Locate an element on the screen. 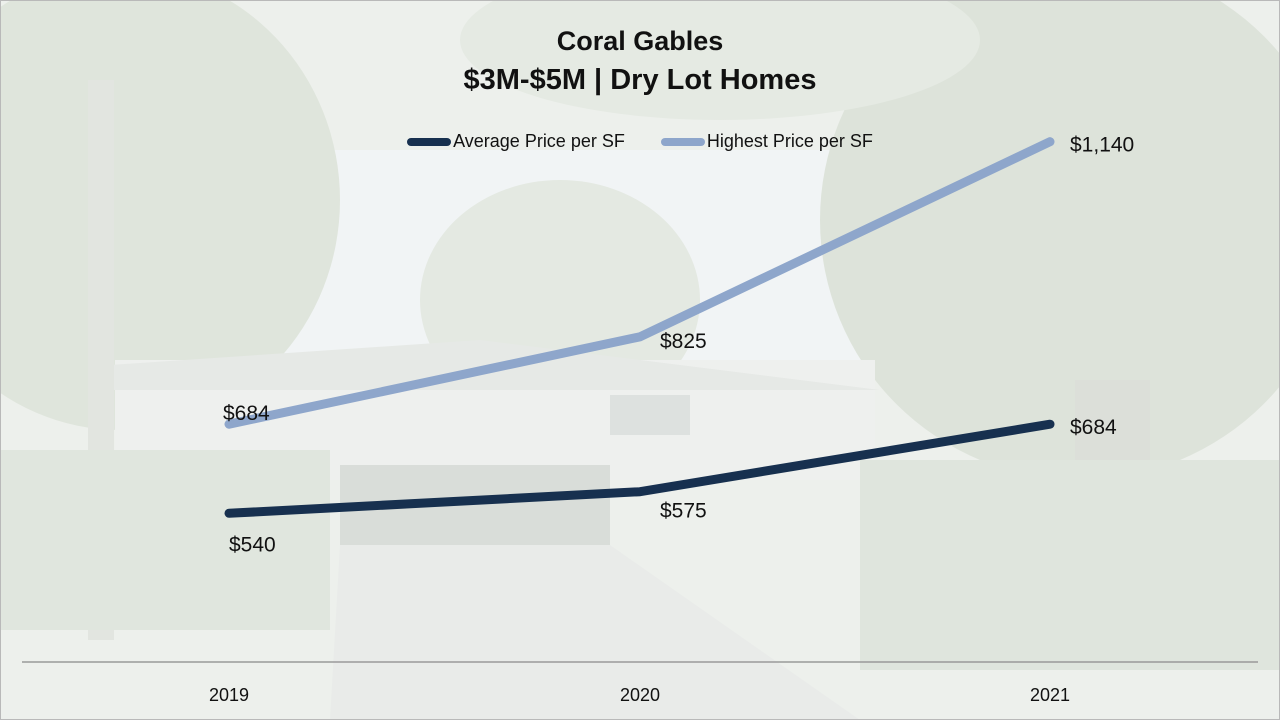 The height and width of the screenshot is (720, 1280). chart-title: Coral Gables is located at coordinates (640, 41).